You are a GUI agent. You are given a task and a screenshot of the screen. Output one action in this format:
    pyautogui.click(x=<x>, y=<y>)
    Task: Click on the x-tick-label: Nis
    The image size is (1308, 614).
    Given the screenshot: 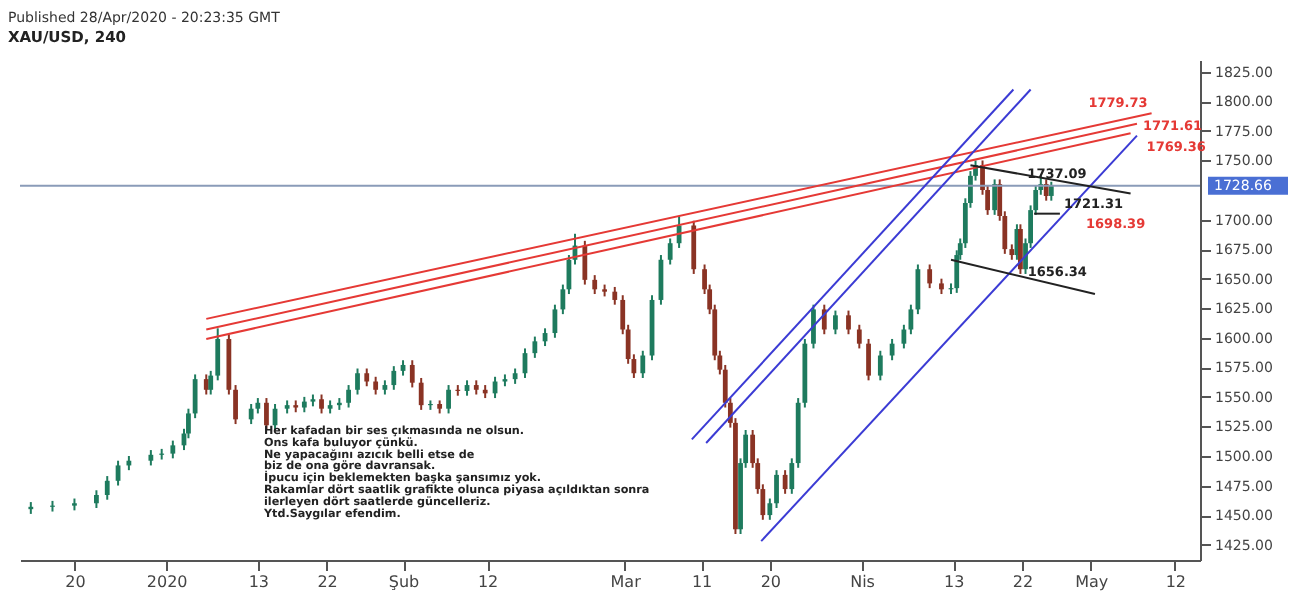 What is the action you would take?
    pyautogui.click(x=862, y=582)
    